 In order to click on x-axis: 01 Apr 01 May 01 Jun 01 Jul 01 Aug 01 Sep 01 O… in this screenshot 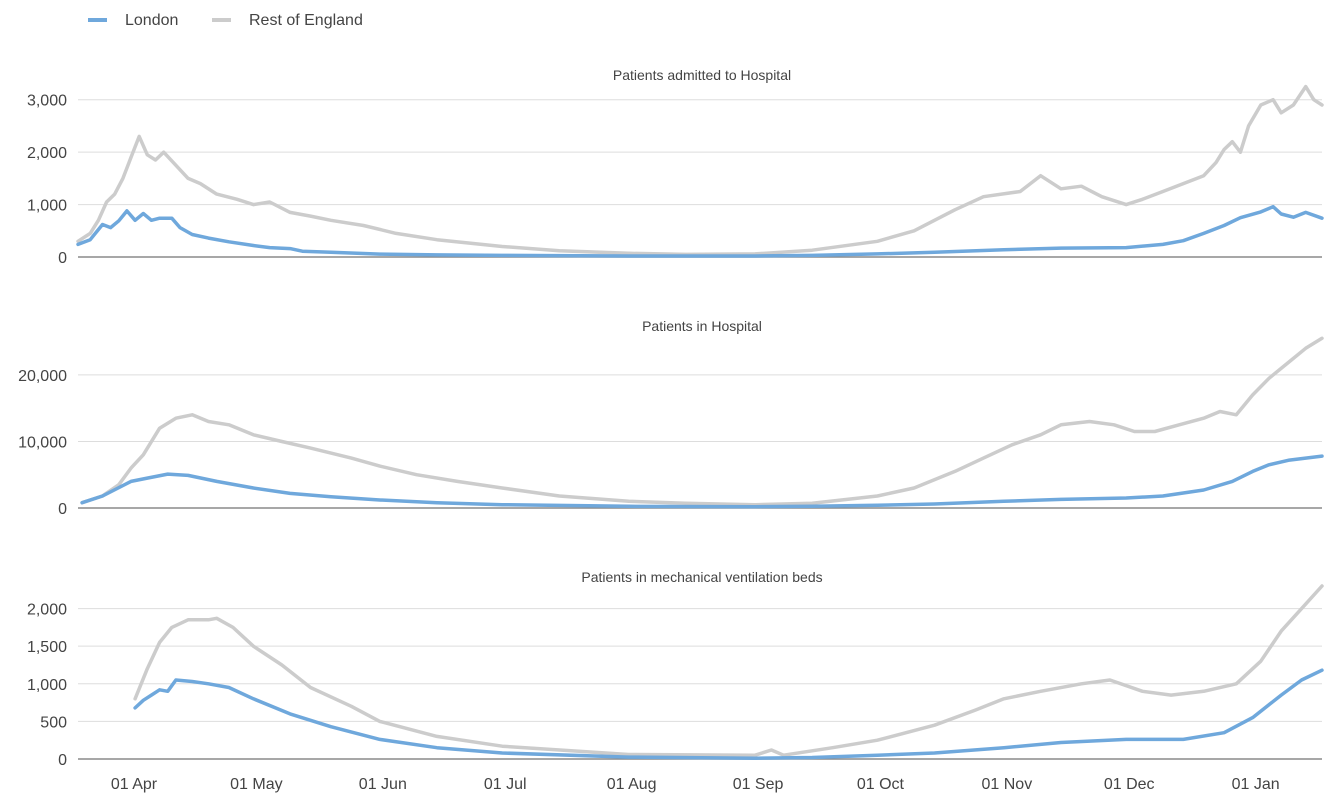, I will do `click(695, 784)`.